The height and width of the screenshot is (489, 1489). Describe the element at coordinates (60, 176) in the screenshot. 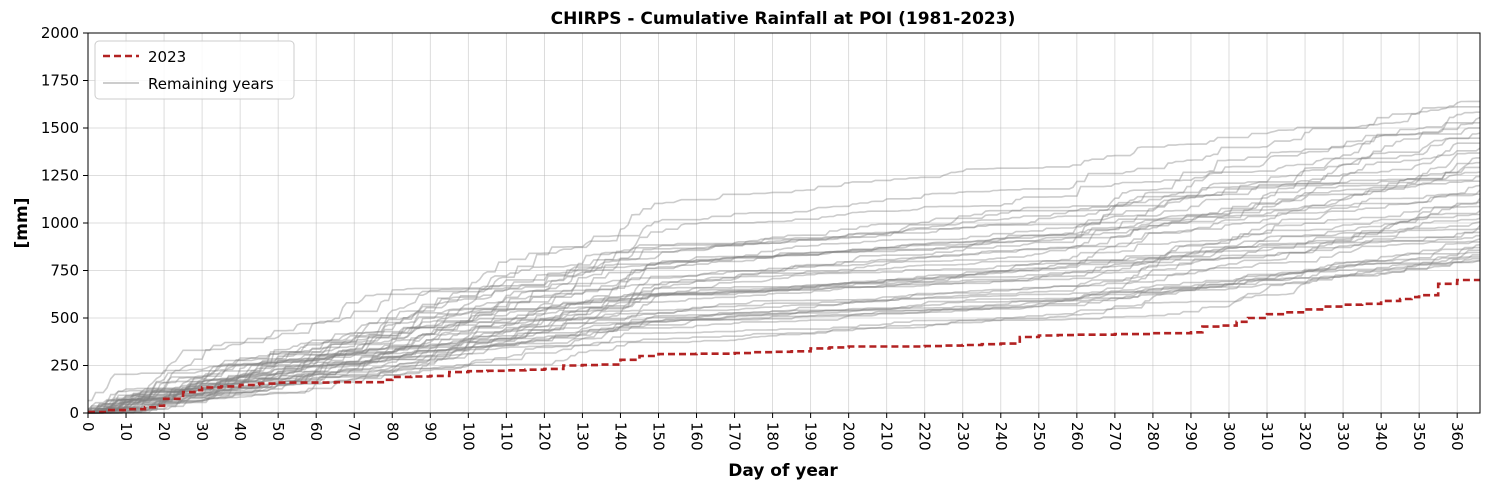

I see `y-tick-label: 1250` at that location.